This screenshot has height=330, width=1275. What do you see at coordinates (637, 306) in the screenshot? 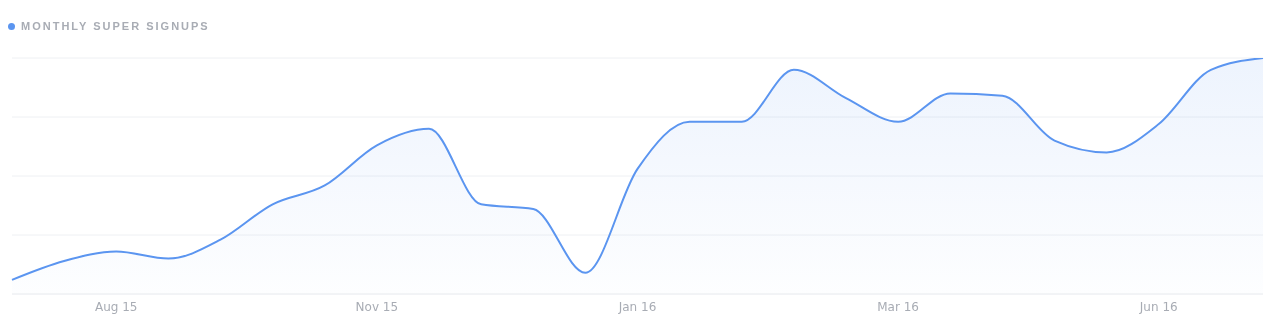
I see `x-tick-label: Jan 16` at bounding box center [637, 306].